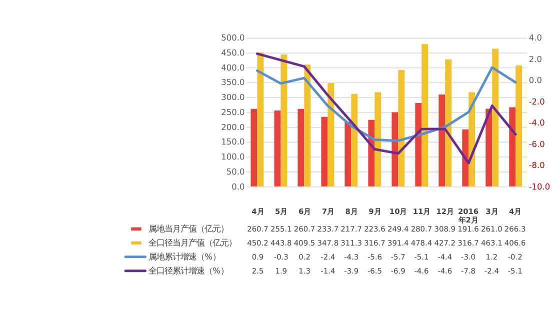 The width and height of the screenshot is (554, 320). I want to click on y-tick-label: 500.0, so click(233, 37).